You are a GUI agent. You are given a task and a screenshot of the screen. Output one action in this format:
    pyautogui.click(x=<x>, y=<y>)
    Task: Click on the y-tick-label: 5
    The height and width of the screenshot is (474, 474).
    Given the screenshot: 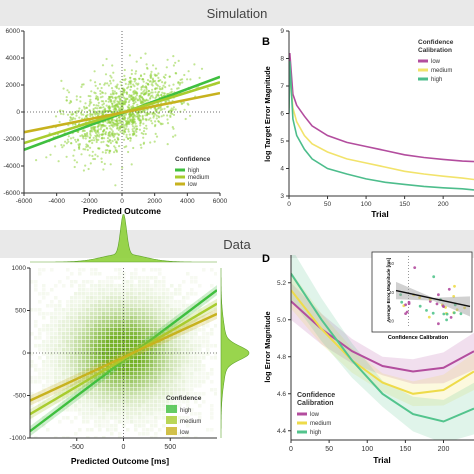 What is the action you would take?
    pyautogui.click(x=282, y=141)
    